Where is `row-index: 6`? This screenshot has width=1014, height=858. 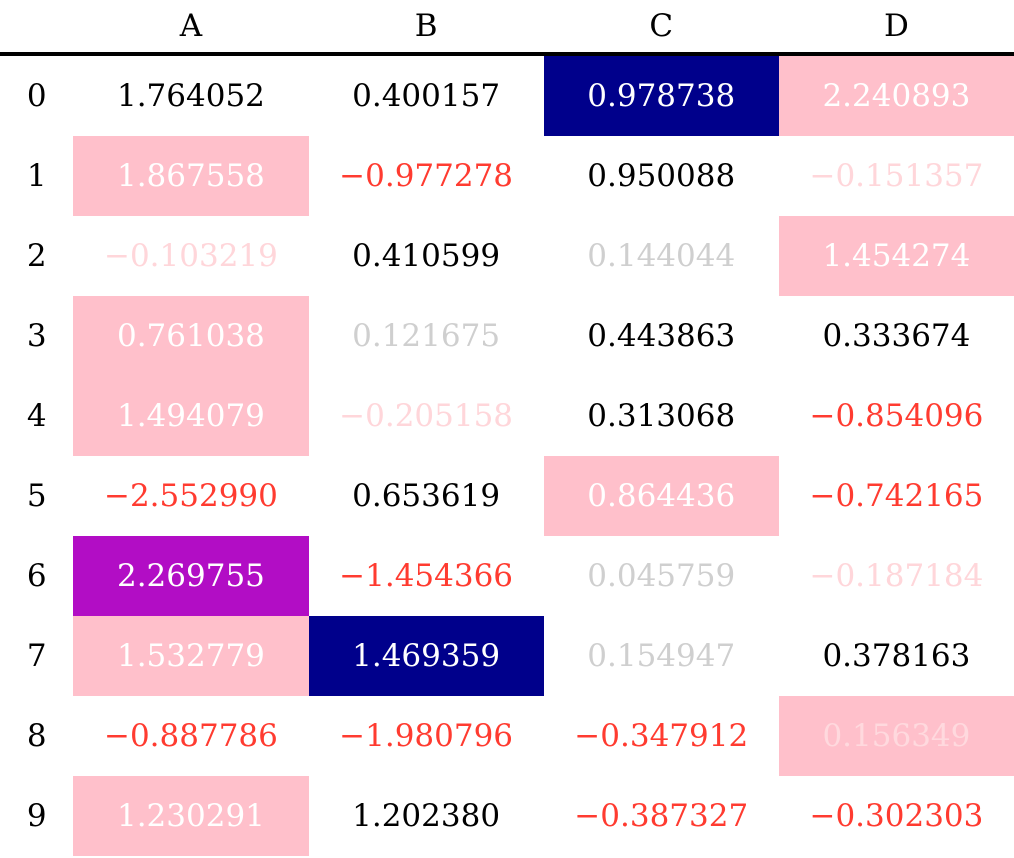
row-index: 6 is located at coordinates (36, 576).